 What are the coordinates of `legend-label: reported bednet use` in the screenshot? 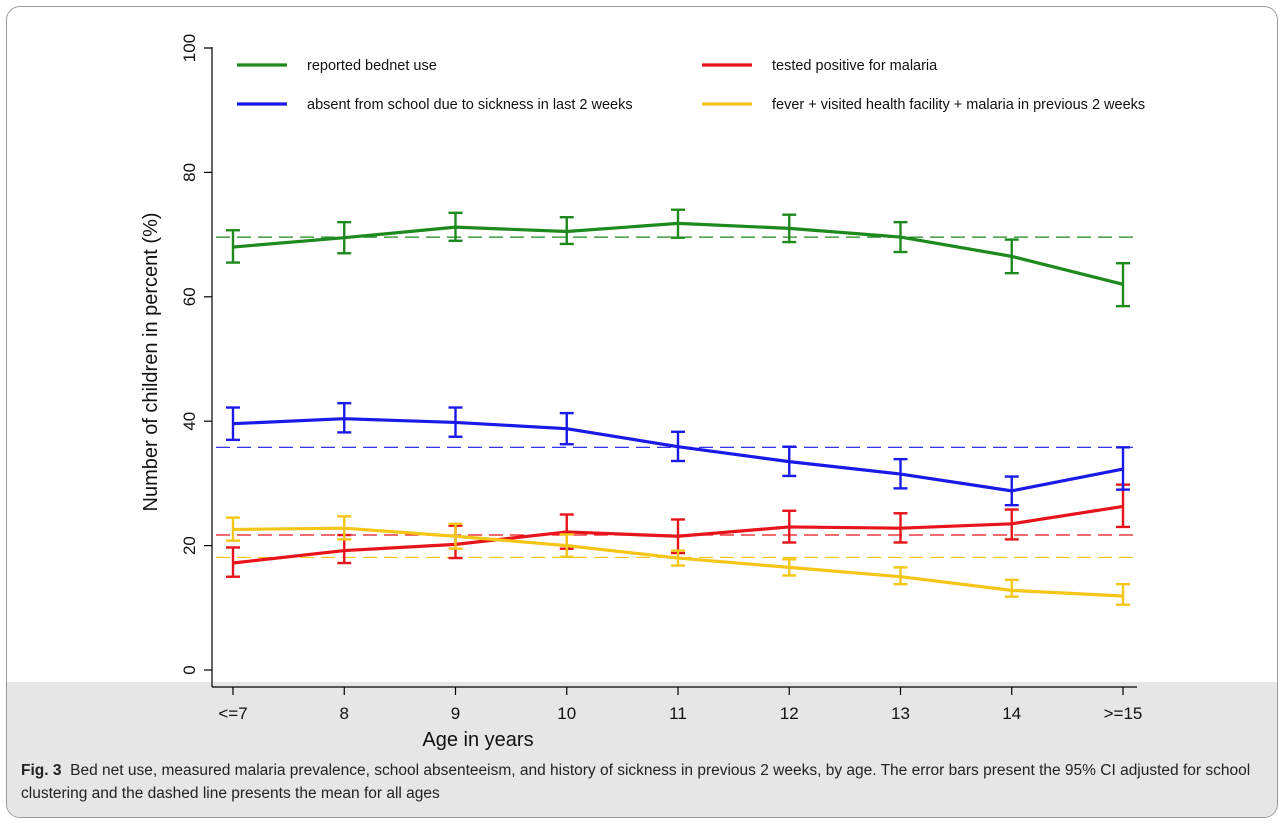 It's located at (372, 66).